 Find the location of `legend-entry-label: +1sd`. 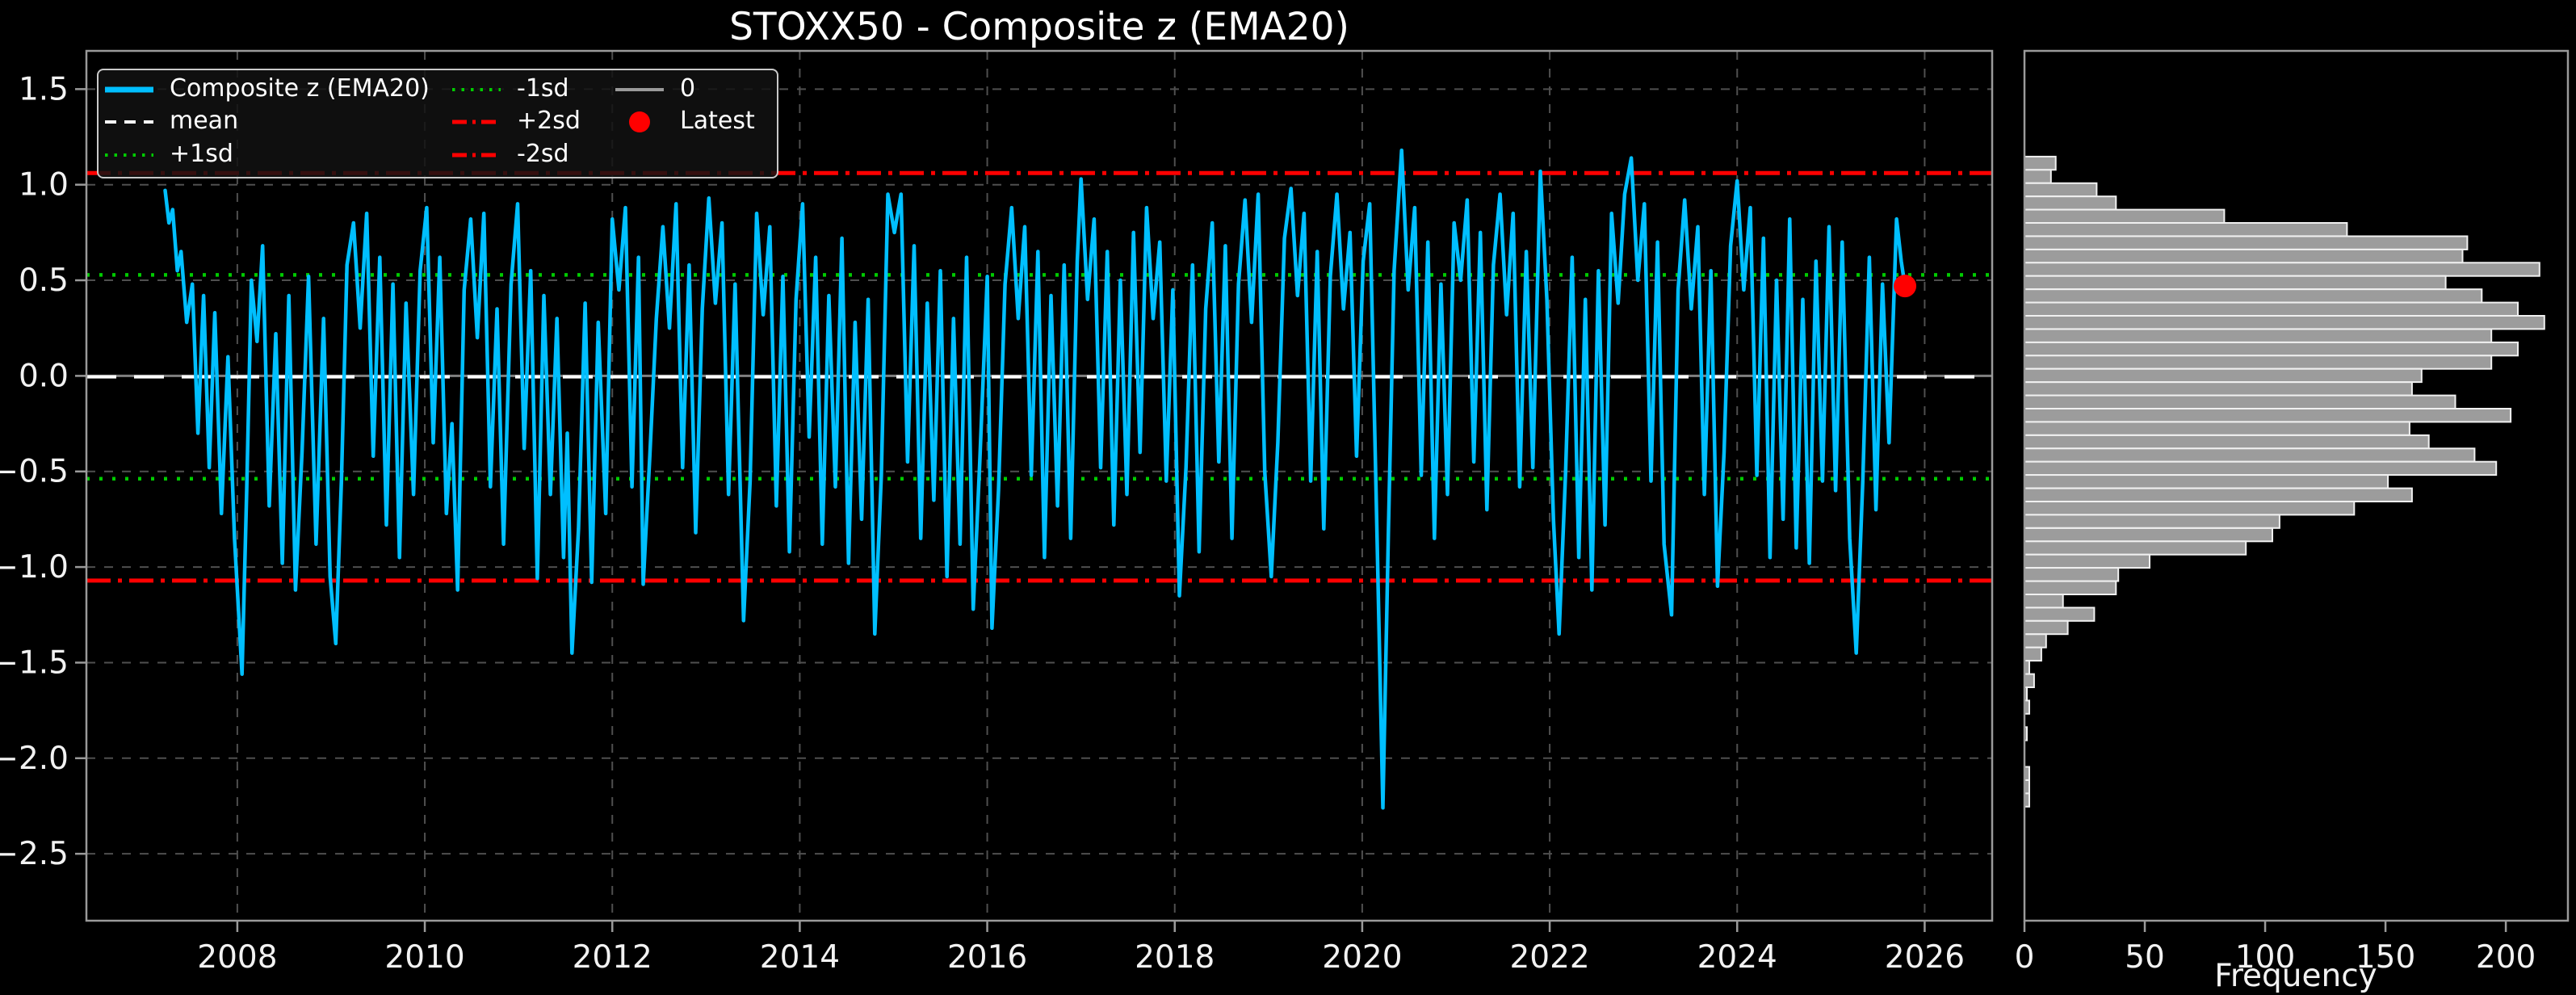

legend-entry-label: +1sd is located at coordinates (201, 154).